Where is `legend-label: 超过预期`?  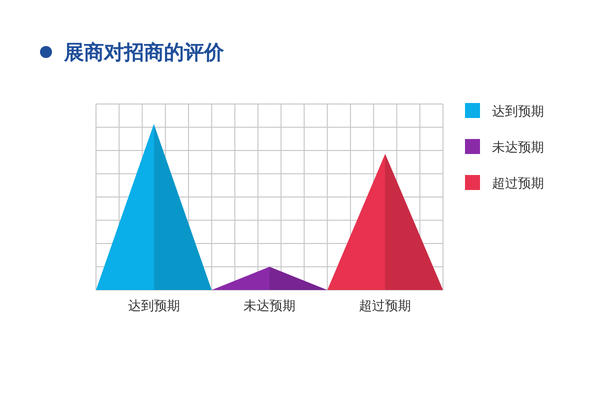
legend-label: 超过预期 is located at coordinates (518, 184).